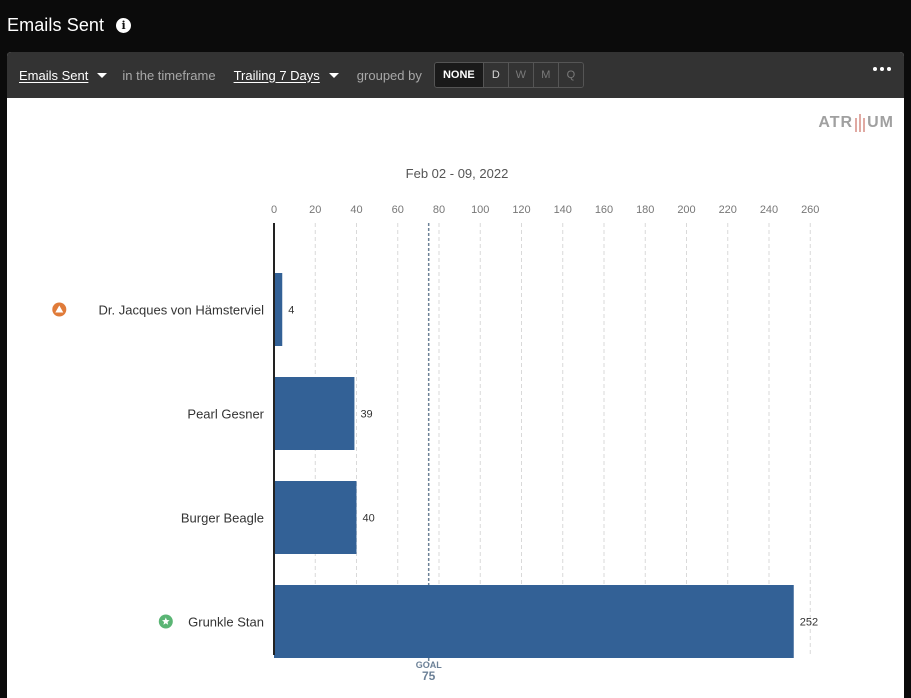 The width and height of the screenshot is (911, 698). Describe the element at coordinates (59, 309) in the screenshot. I see `warning-icon-glyph` at that location.